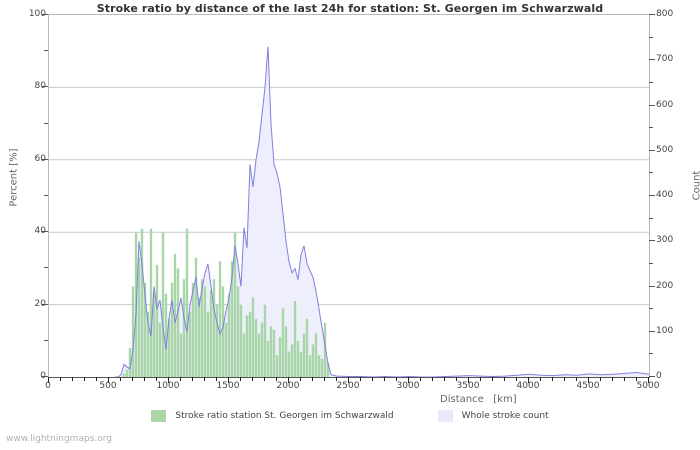  I want to click on y-axis-right-title: Count, so click(695, 185).